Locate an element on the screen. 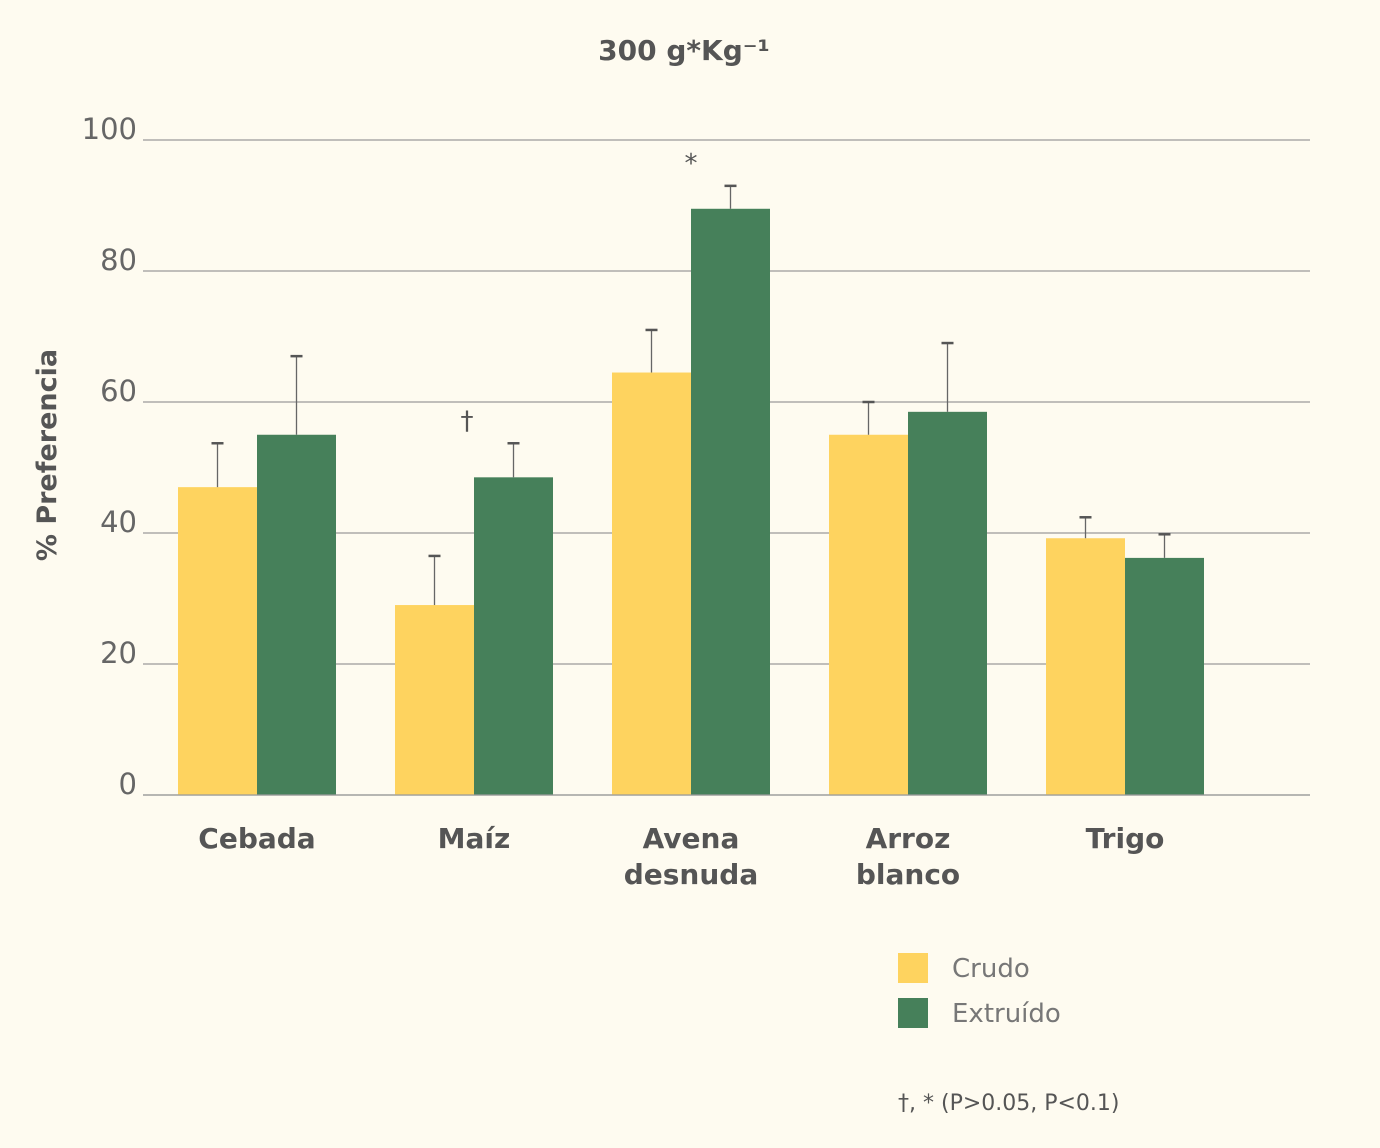 This screenshot has height=1148, width=1380. y-tick-label: 20 is located at coordinates (118, 653).